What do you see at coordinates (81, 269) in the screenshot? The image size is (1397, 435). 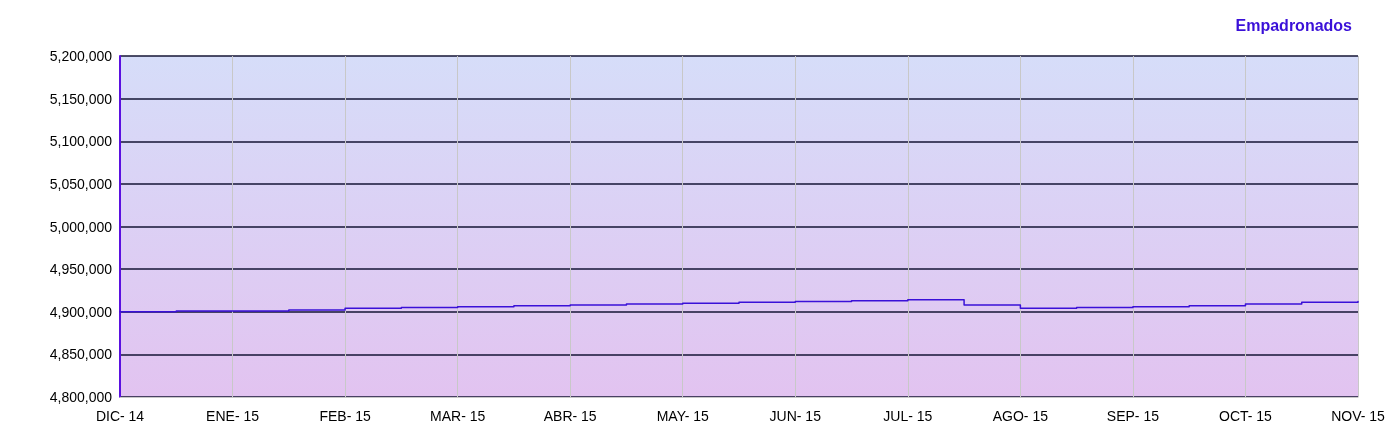 I see `y-tick-label: 4,950,000` at bounding box center [81, 269].